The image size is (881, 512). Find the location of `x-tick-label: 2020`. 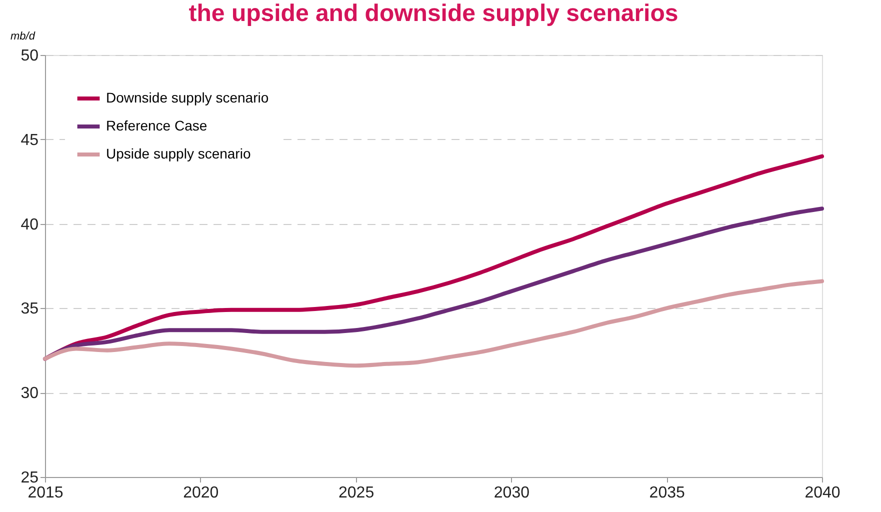

x-tick-label: 2020 is located at coordinates (201, 493).